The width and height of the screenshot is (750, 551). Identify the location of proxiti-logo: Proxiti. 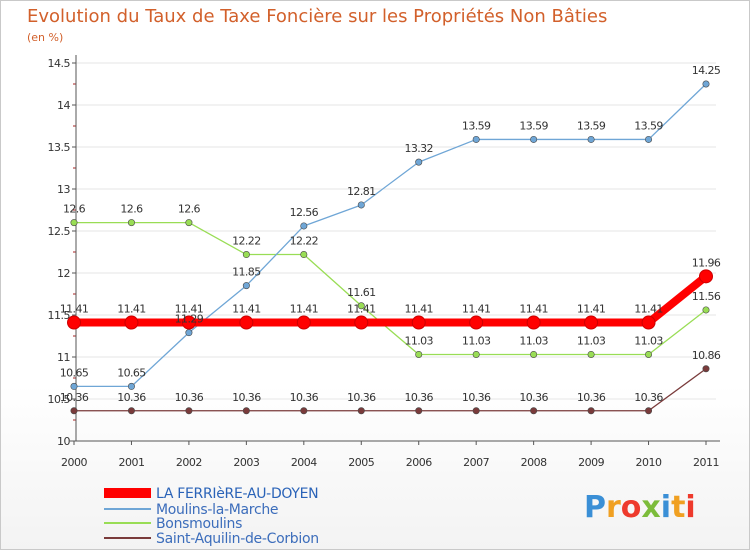
(640, 507).